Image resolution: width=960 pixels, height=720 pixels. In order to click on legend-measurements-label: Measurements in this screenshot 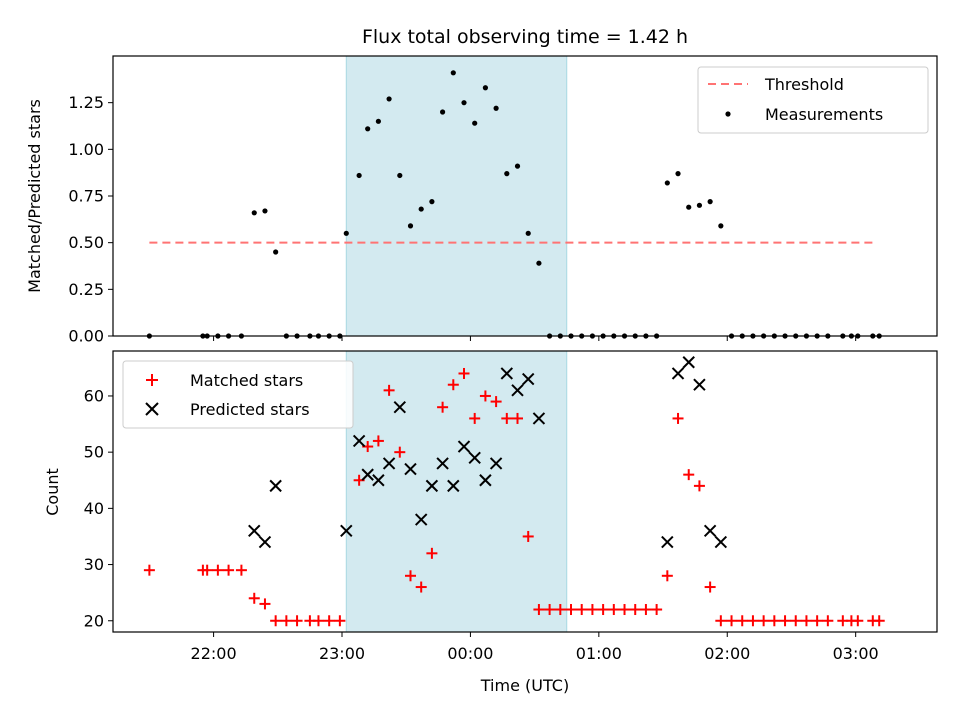, I will do `click(824, 114)`.